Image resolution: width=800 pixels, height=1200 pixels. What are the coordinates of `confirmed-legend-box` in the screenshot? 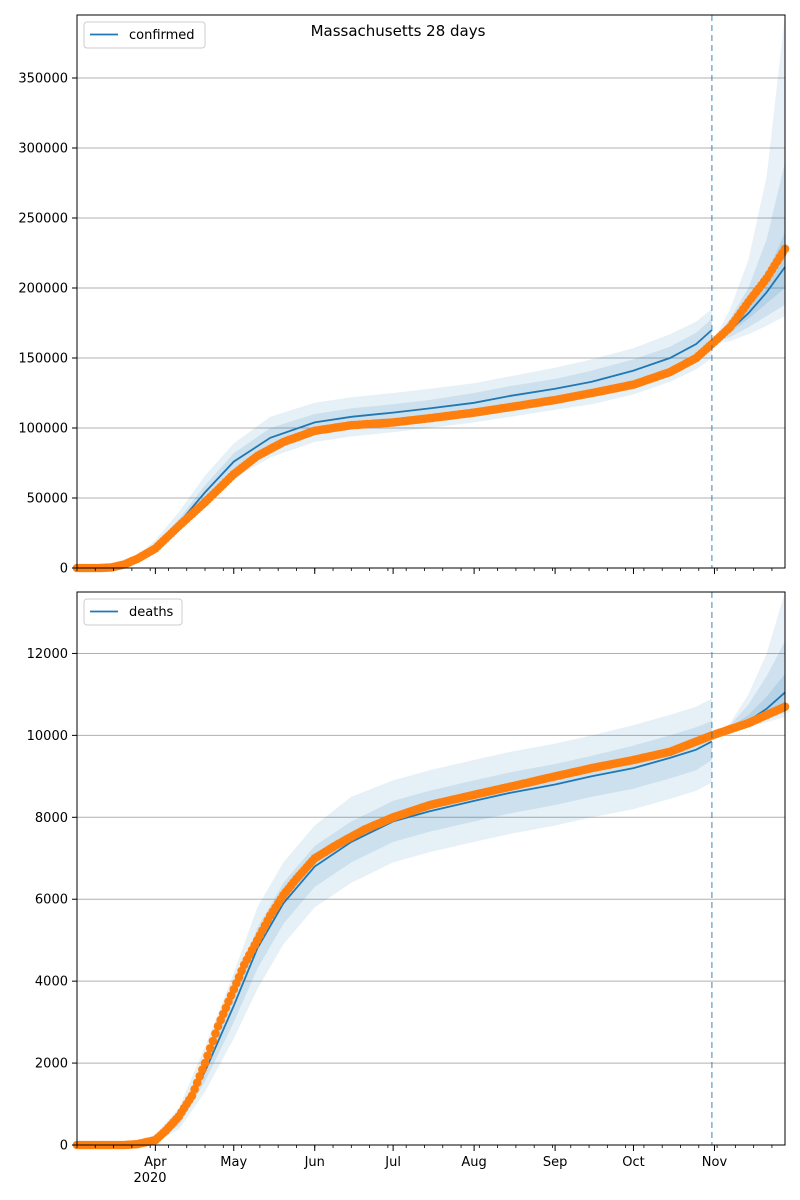 It's located at (144, 35).